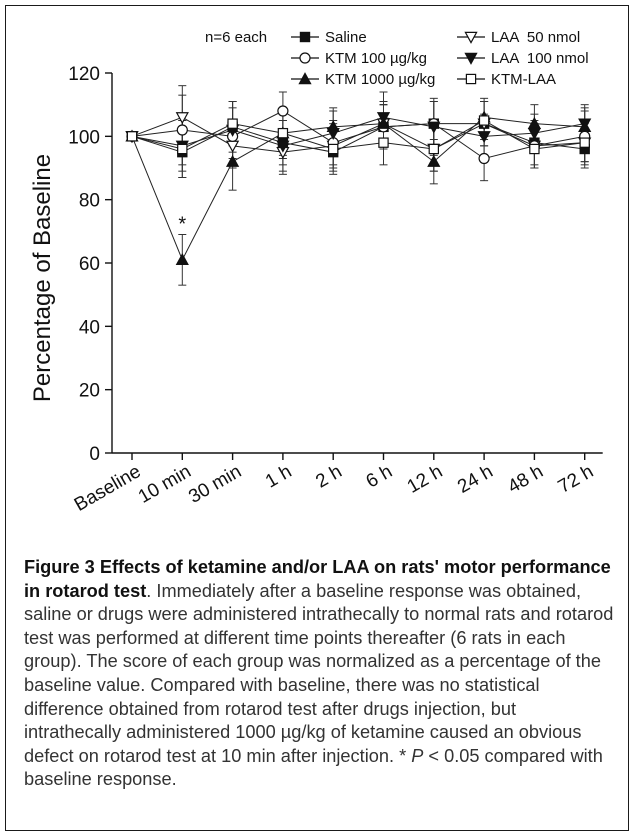  I want to click on caption-body-2: < 0.05 compared with baseline response., so click(313, 767).